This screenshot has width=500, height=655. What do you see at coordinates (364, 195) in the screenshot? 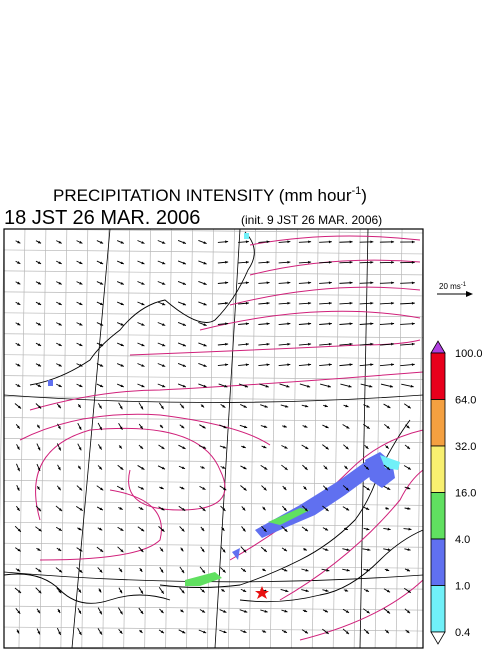
I see `title-end: )` at bounding box center [364, 195].